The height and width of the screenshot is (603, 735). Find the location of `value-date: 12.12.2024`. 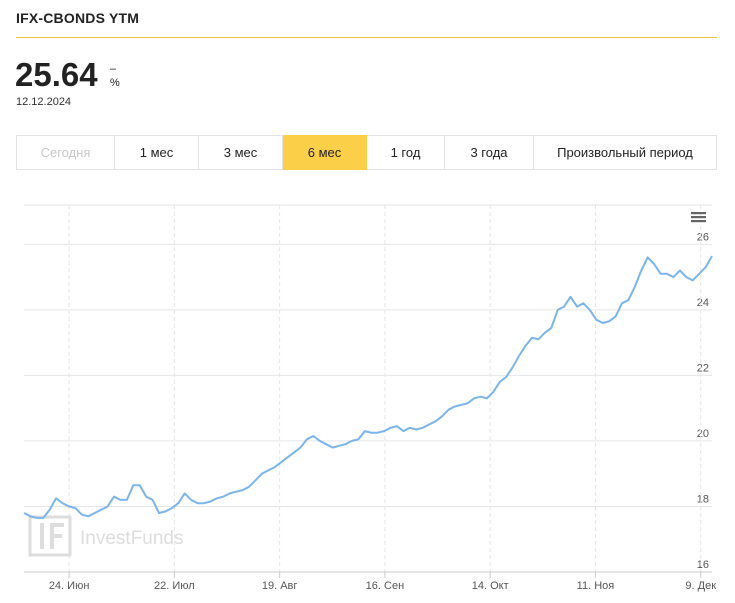

value-date: 12.12.2024 is located at coordinates (44, 102).